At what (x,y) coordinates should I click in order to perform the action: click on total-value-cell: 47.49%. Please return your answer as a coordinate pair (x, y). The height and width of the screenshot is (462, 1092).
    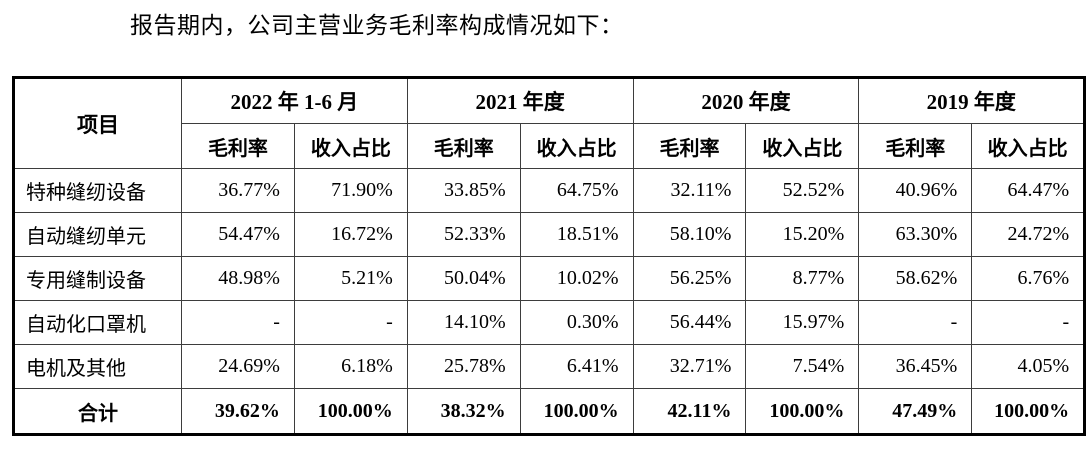
    Looking at the image, I should click on (915, 411).